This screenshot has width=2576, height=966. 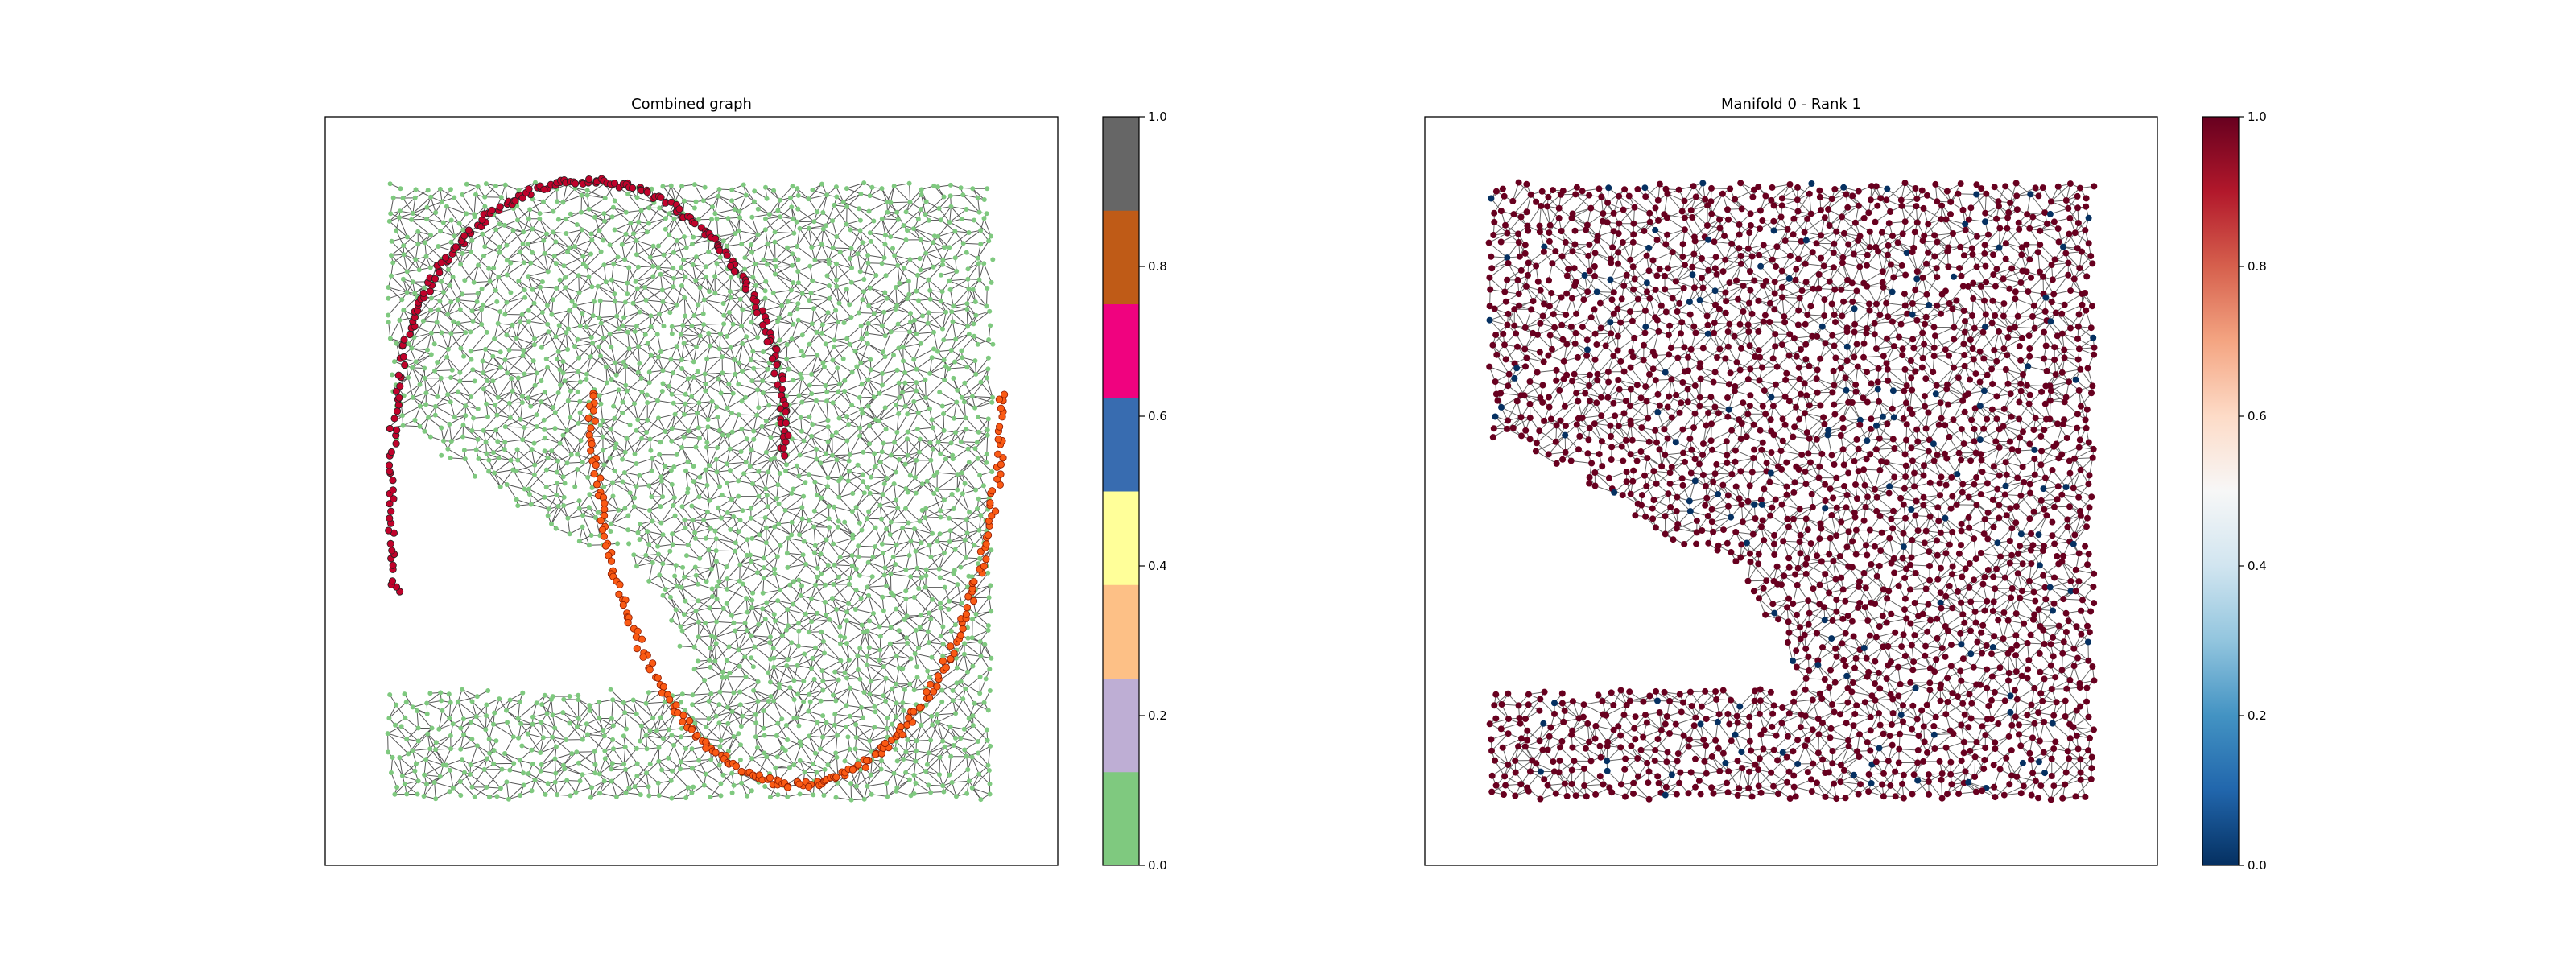 What do you see at coordinates (445, 258) in the screenshot?
I see `upper-arc-point` at bounding box center [445, 258].